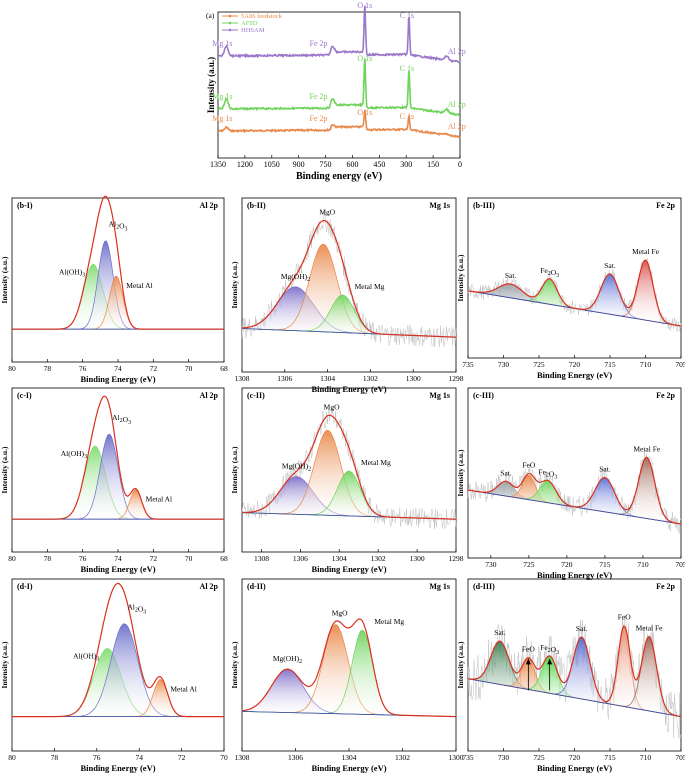 Image resolution: width=685 pixels, height=778 pixels. What do you see at coordinates (210, 15) in the screenshot?
I see `panel-label: (a)` at bounding box center [210, 15].